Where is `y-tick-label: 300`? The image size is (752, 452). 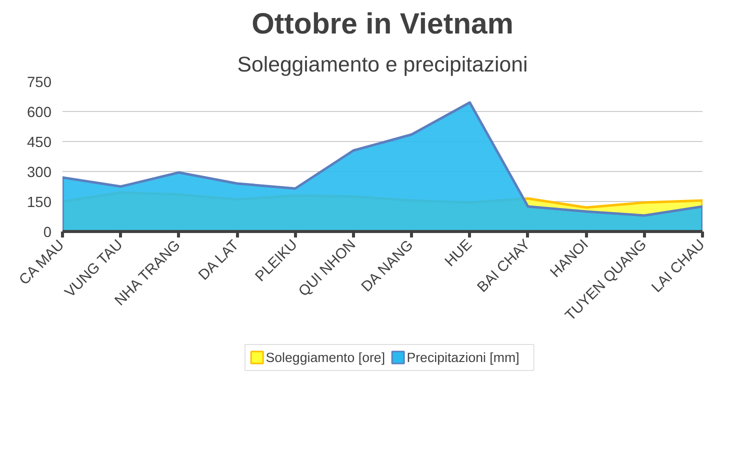
y-tick-label: 300 is located at coordinates (39, 173).